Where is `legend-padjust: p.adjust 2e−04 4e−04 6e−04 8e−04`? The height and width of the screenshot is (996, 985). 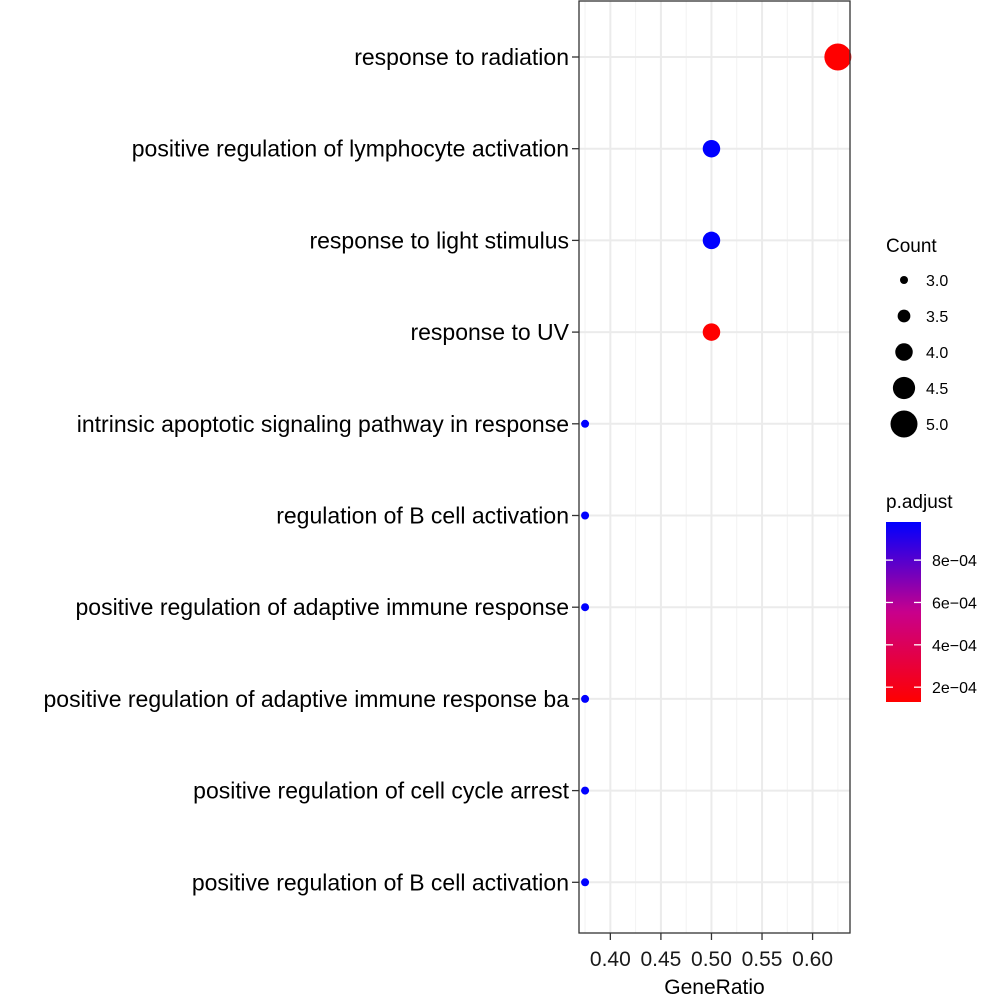 legend-padjust: p.adjust 2e−04 4e−04 6e−04 8e−04 is located at coordinates (931, 597).